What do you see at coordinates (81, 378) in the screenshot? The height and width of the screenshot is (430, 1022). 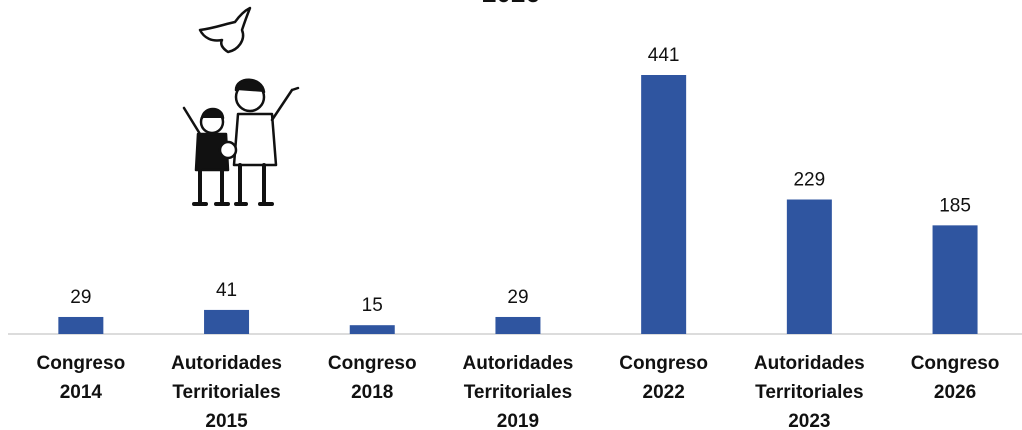 I see `x-tick-label: Congreso 2014` at bounding box center [81, 378].